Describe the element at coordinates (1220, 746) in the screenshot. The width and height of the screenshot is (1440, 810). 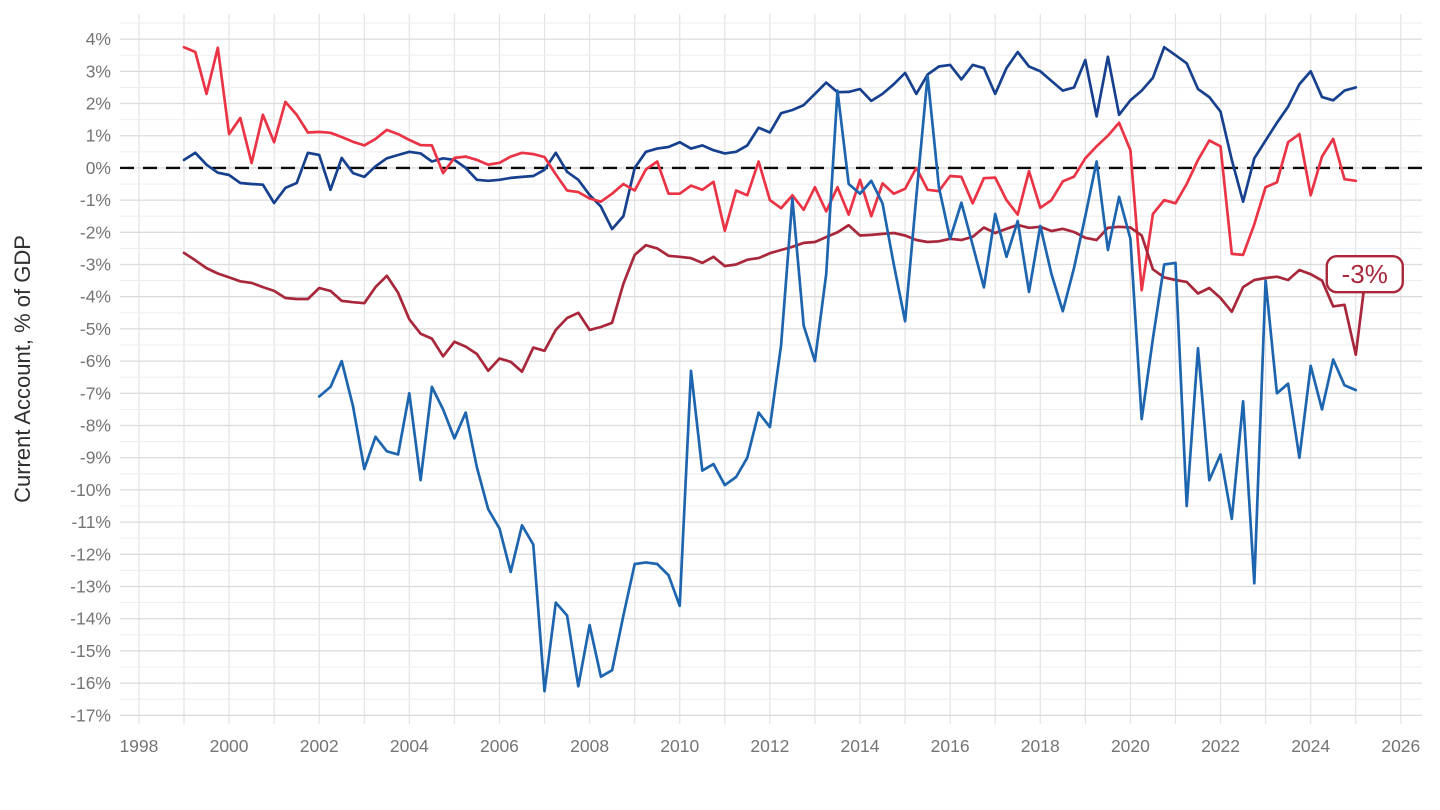
I see `x-tick-label: 2022` at that location.